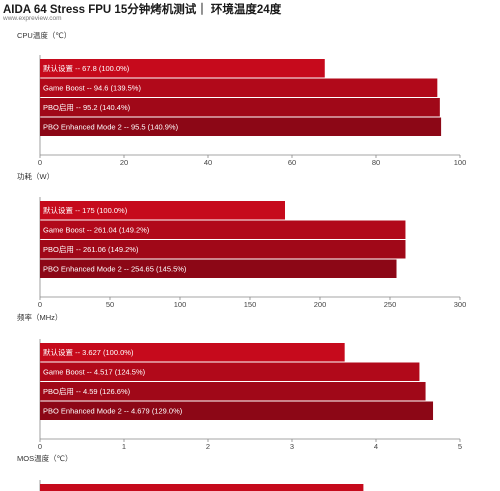 The image size is (500, 491). What do you see at coordinates (110, 304) in the screenshot?
I see `chart-1-tick-label-1: 50` at bounding box center [110, 304].